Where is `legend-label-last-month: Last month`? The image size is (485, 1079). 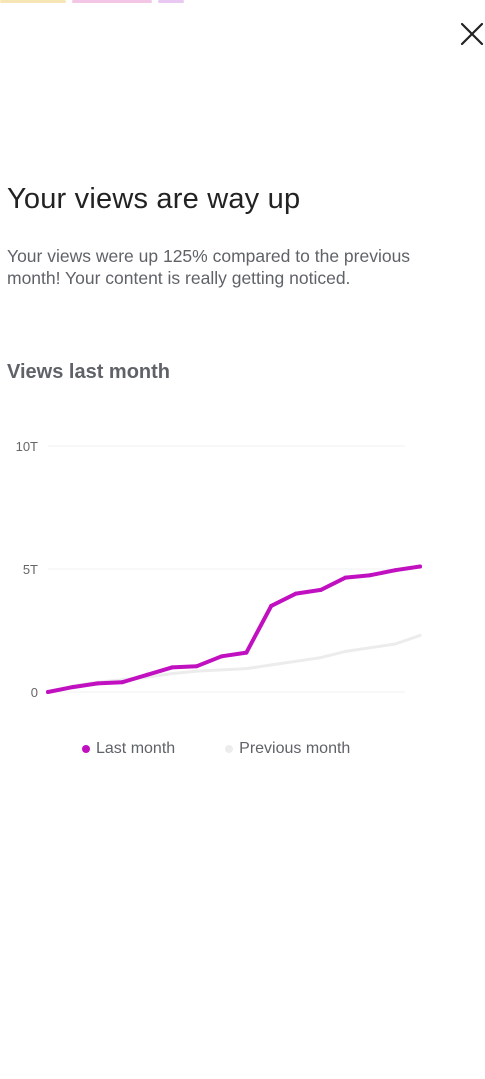
legend-label-last-month: Last month is located at coordinates (136, 748).